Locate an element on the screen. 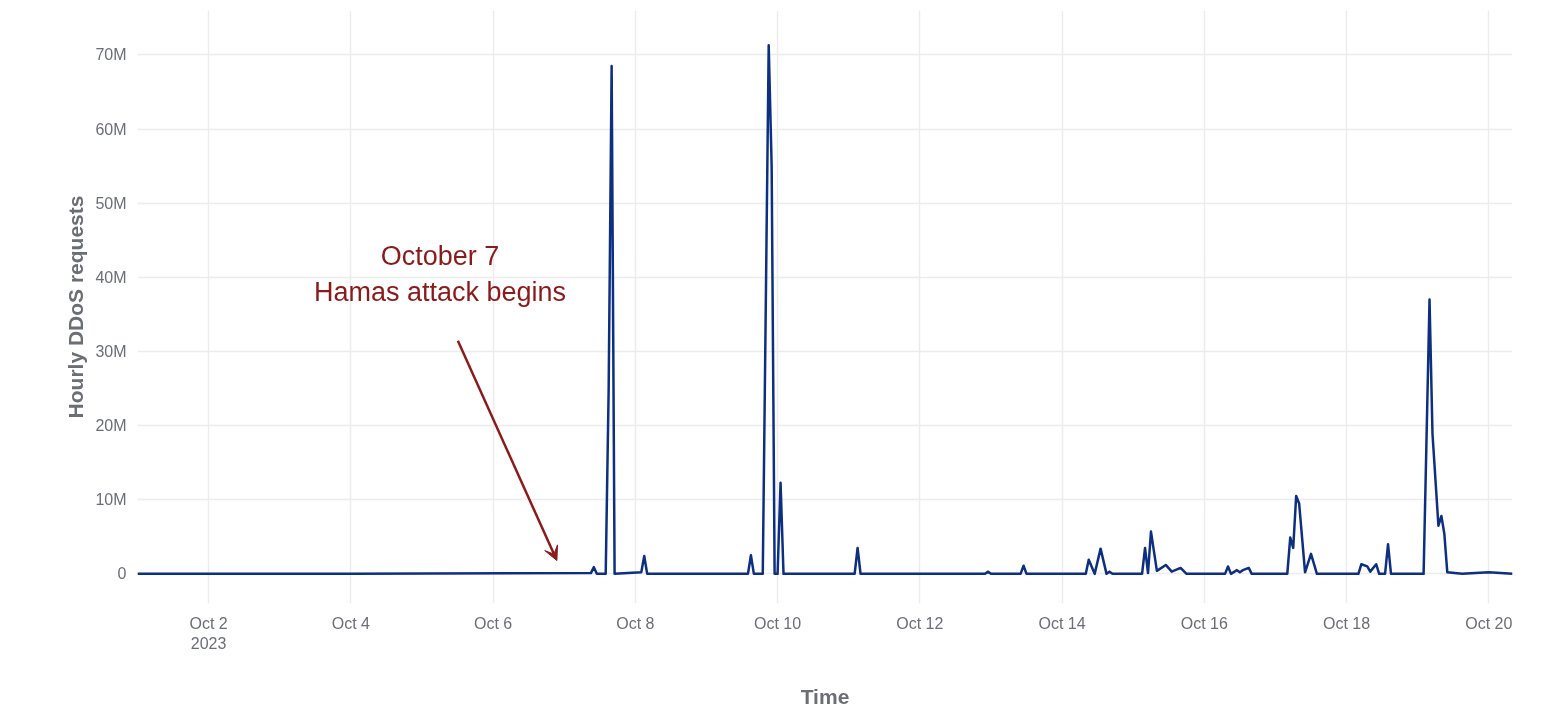  x-tick-label: Oct 8 is located at coordinates (635, 623).